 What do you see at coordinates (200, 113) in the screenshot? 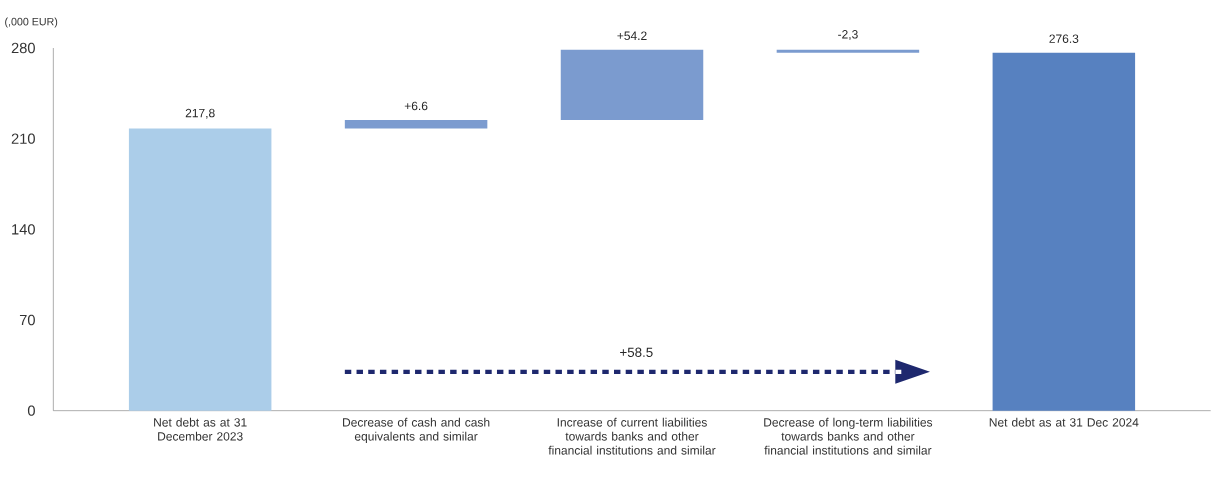
I see `data-label: 217,8` at bounding box center [200, 113].